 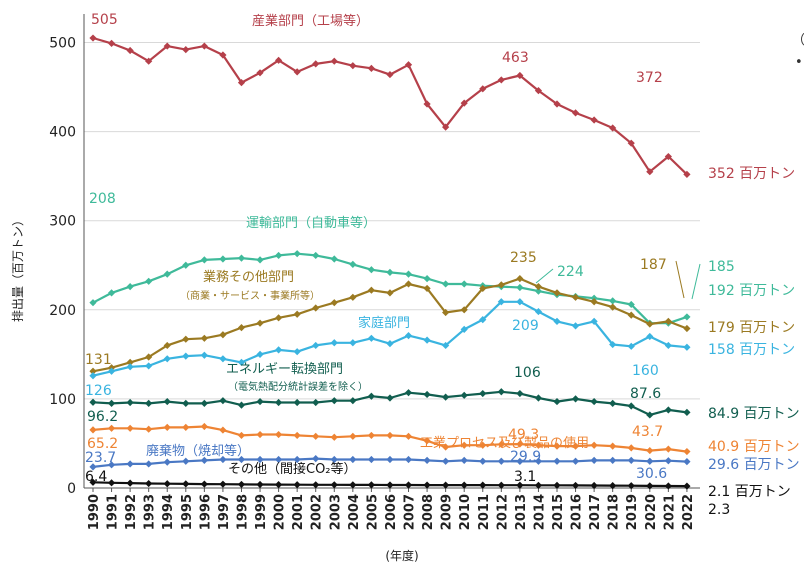 I want to click on y-tick-label: 300, so click(x=62, y=222).